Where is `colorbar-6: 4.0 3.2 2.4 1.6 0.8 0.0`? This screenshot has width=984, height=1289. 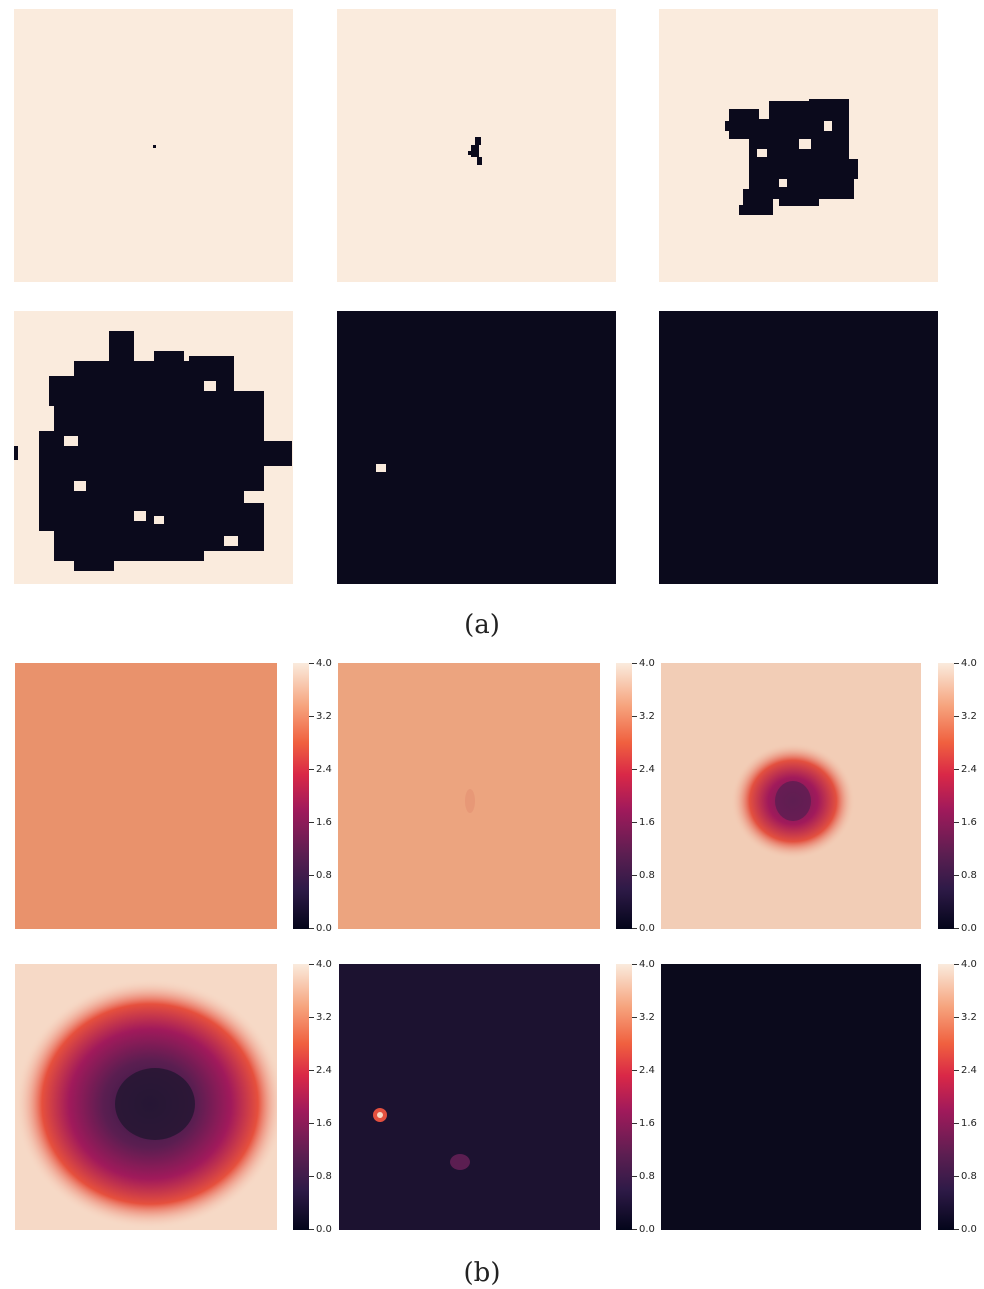 colorbar-6: 4.0 3.2 2.4 1.6 0.8 0.0 is located at coordinates (958, 1097).